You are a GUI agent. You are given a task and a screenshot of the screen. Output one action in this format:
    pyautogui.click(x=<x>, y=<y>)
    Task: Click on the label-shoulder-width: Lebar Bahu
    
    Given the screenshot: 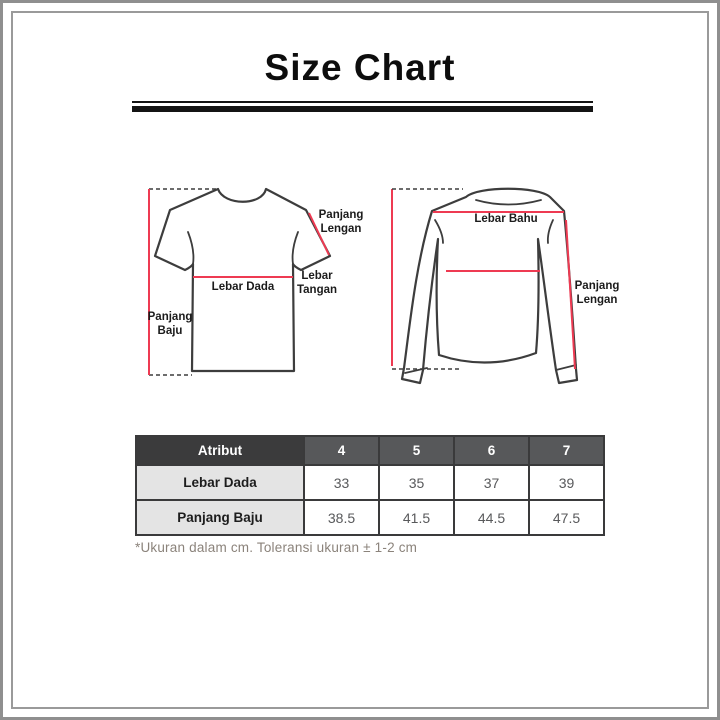 What is the action you would take?
    pyautogui.click(x=506, y=219)
    